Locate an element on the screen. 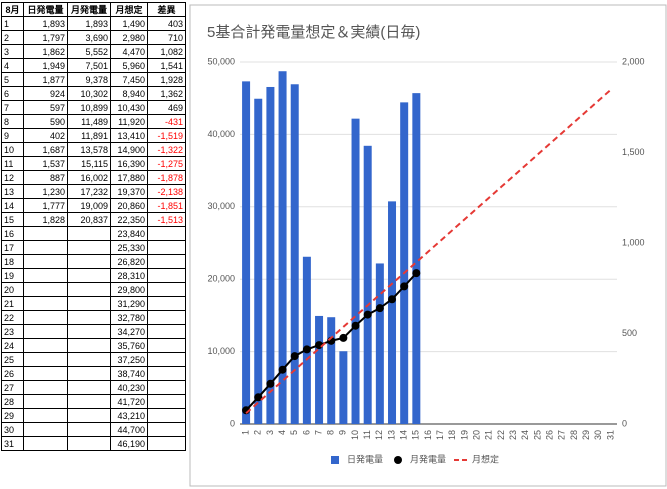 Image resolution: width=667 pixels, height=489 pixels. x-tick-label: 8 is located at coordinates (331, 432).